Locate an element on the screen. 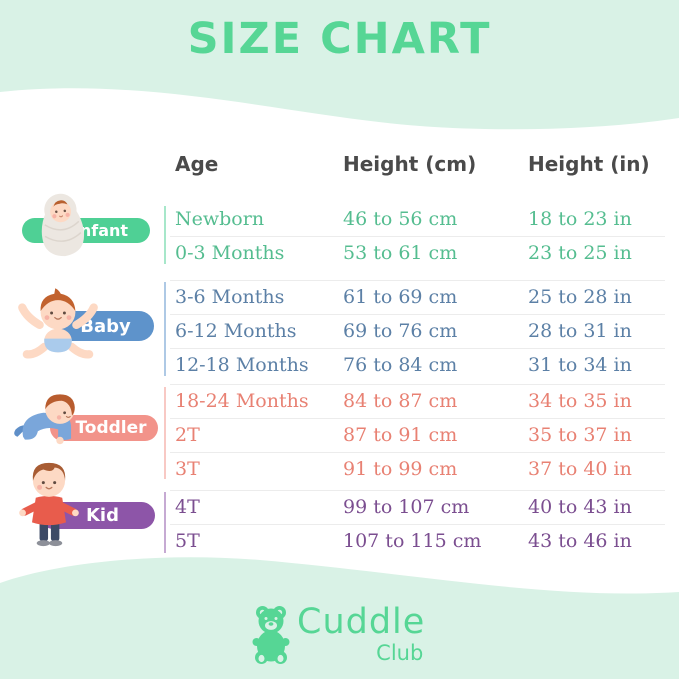 This screenshot has height=679, width=679. height-cm-cell: 69 to 76 cm is located at coordinates (400, 331).